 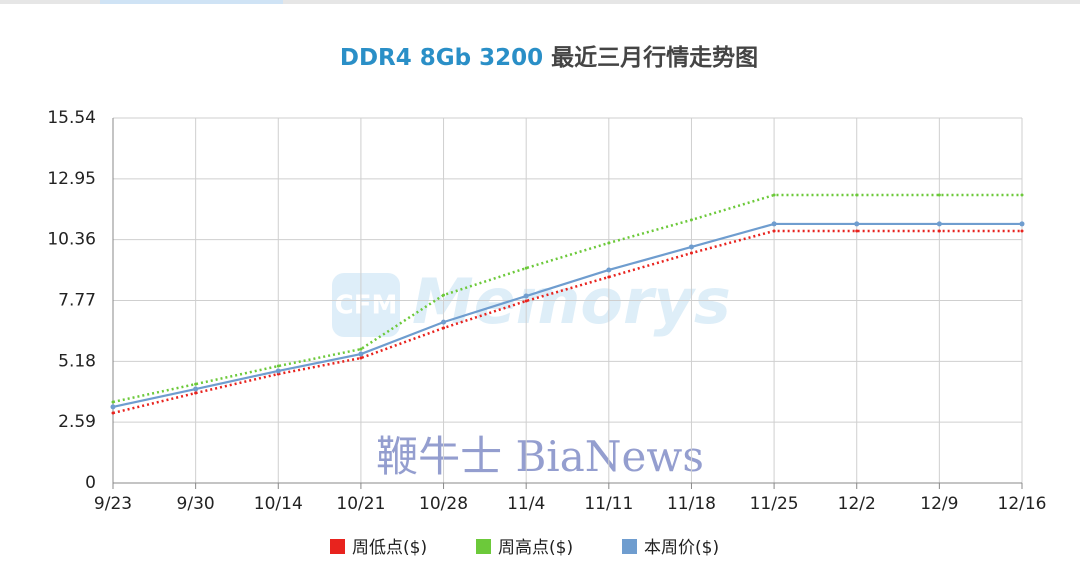 What do you see at coordinates (535, 548) in the screenshot?
I see `legend-label: 周高点($)` at bounding box center [535, 548].